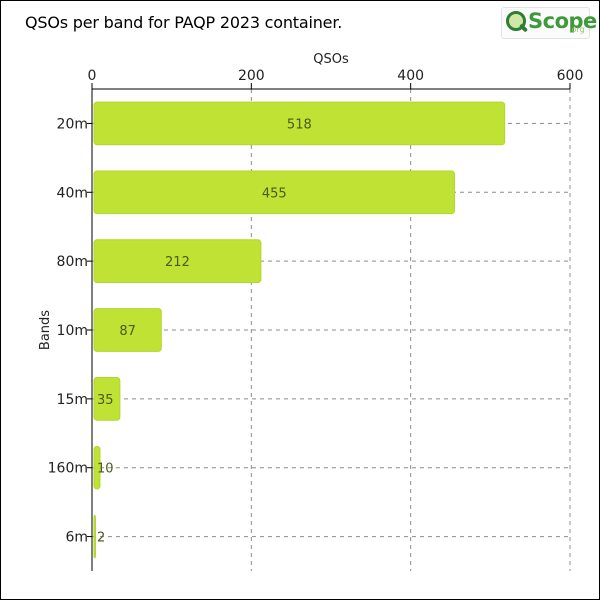 Image resolution: width=600 pixels, height=600 pixels. I want to click on y-tick-label: 160m, so click(68, 469).